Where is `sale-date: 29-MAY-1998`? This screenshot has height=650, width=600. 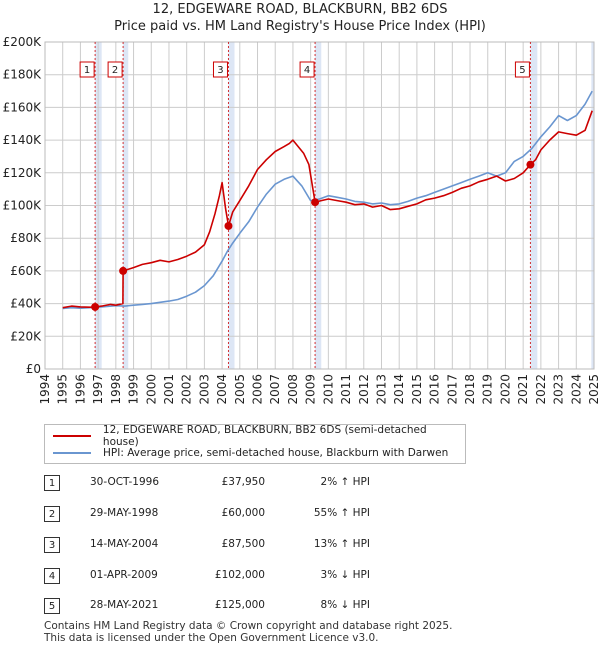 sale-date: 29-MAY-1998 is located at coordinates (124, 513).